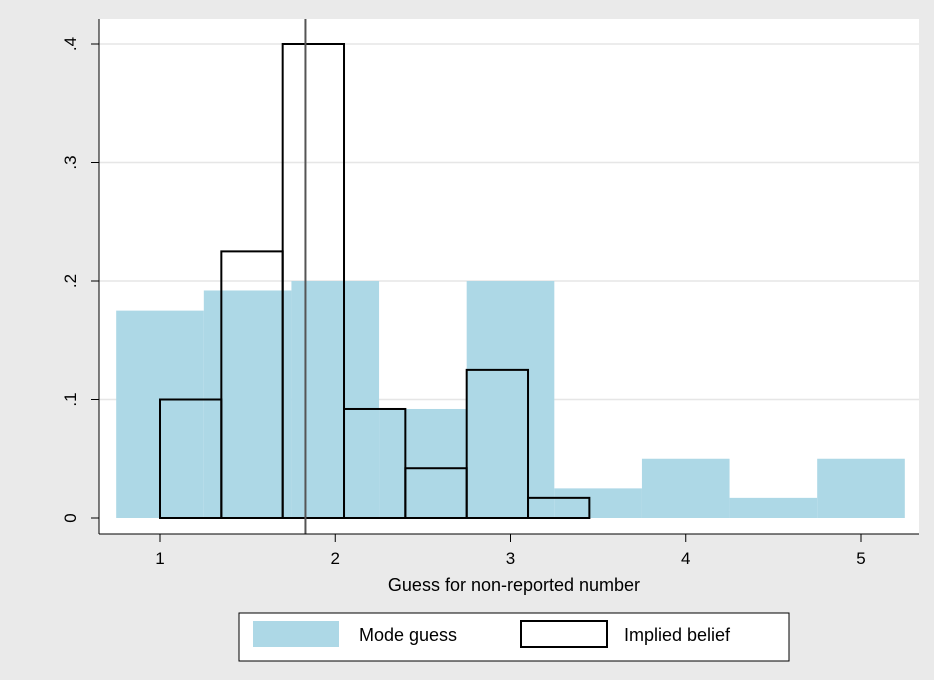  Describe the element at coordinates (70, 44) in the screenshot. I see `y-tick-label-4: .4` at that location.